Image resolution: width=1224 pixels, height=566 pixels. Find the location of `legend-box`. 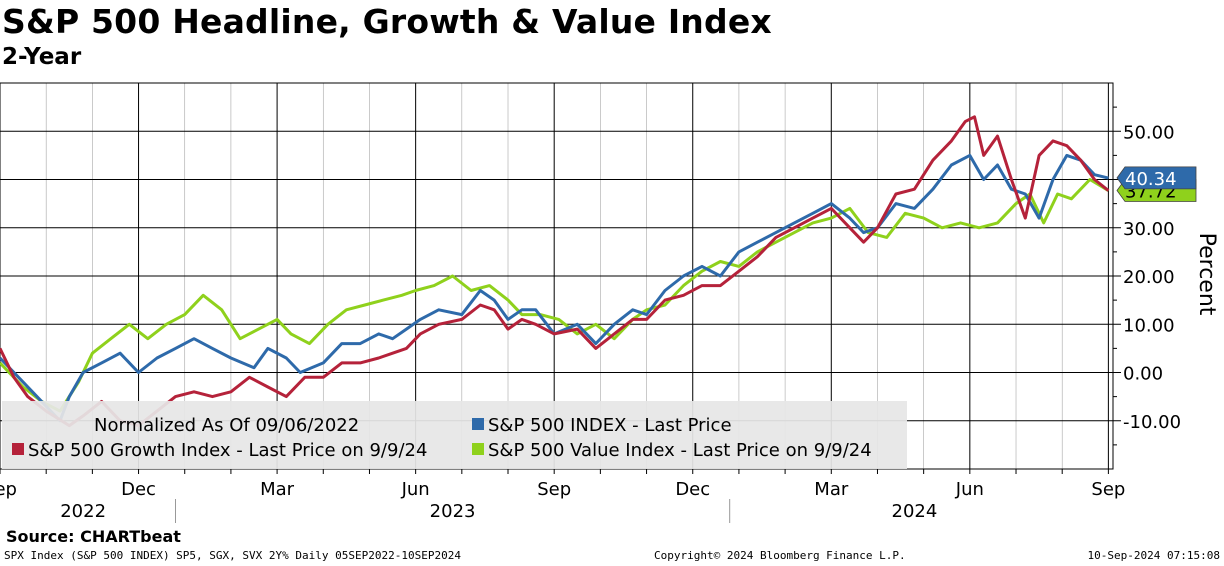

legend-box is located at coordinates (454, 435).